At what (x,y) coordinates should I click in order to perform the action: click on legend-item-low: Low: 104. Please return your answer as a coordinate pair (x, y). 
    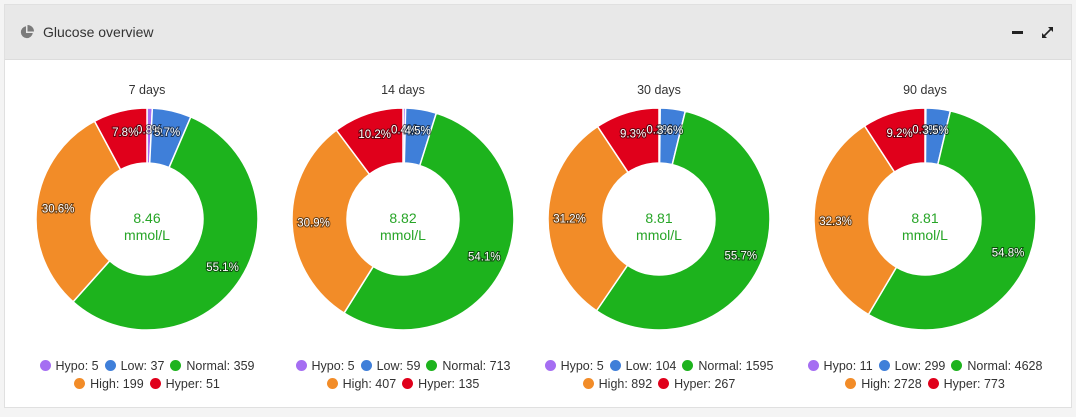
    Looking at the image, I should click on (643, 366).